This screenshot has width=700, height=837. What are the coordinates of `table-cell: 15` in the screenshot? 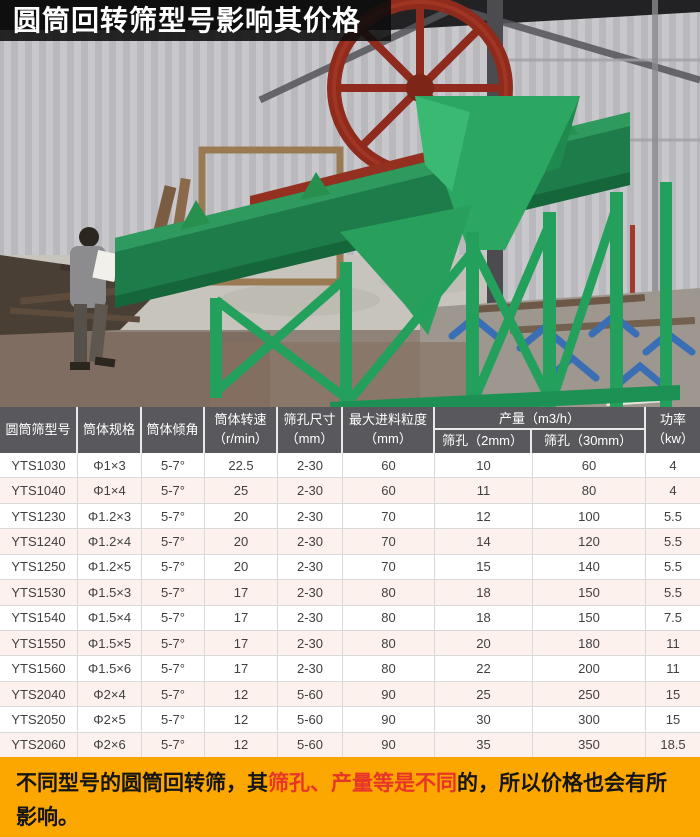 It's located at (673, 719).